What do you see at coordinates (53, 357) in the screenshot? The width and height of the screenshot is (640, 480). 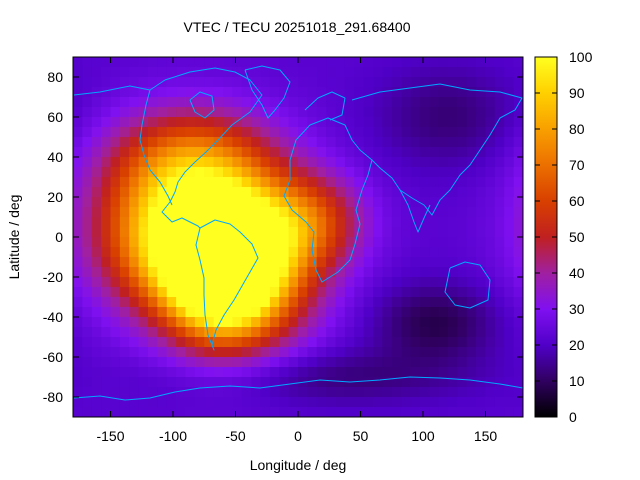 I see `y-tick-label: -60` at bounding box center [53, 357].